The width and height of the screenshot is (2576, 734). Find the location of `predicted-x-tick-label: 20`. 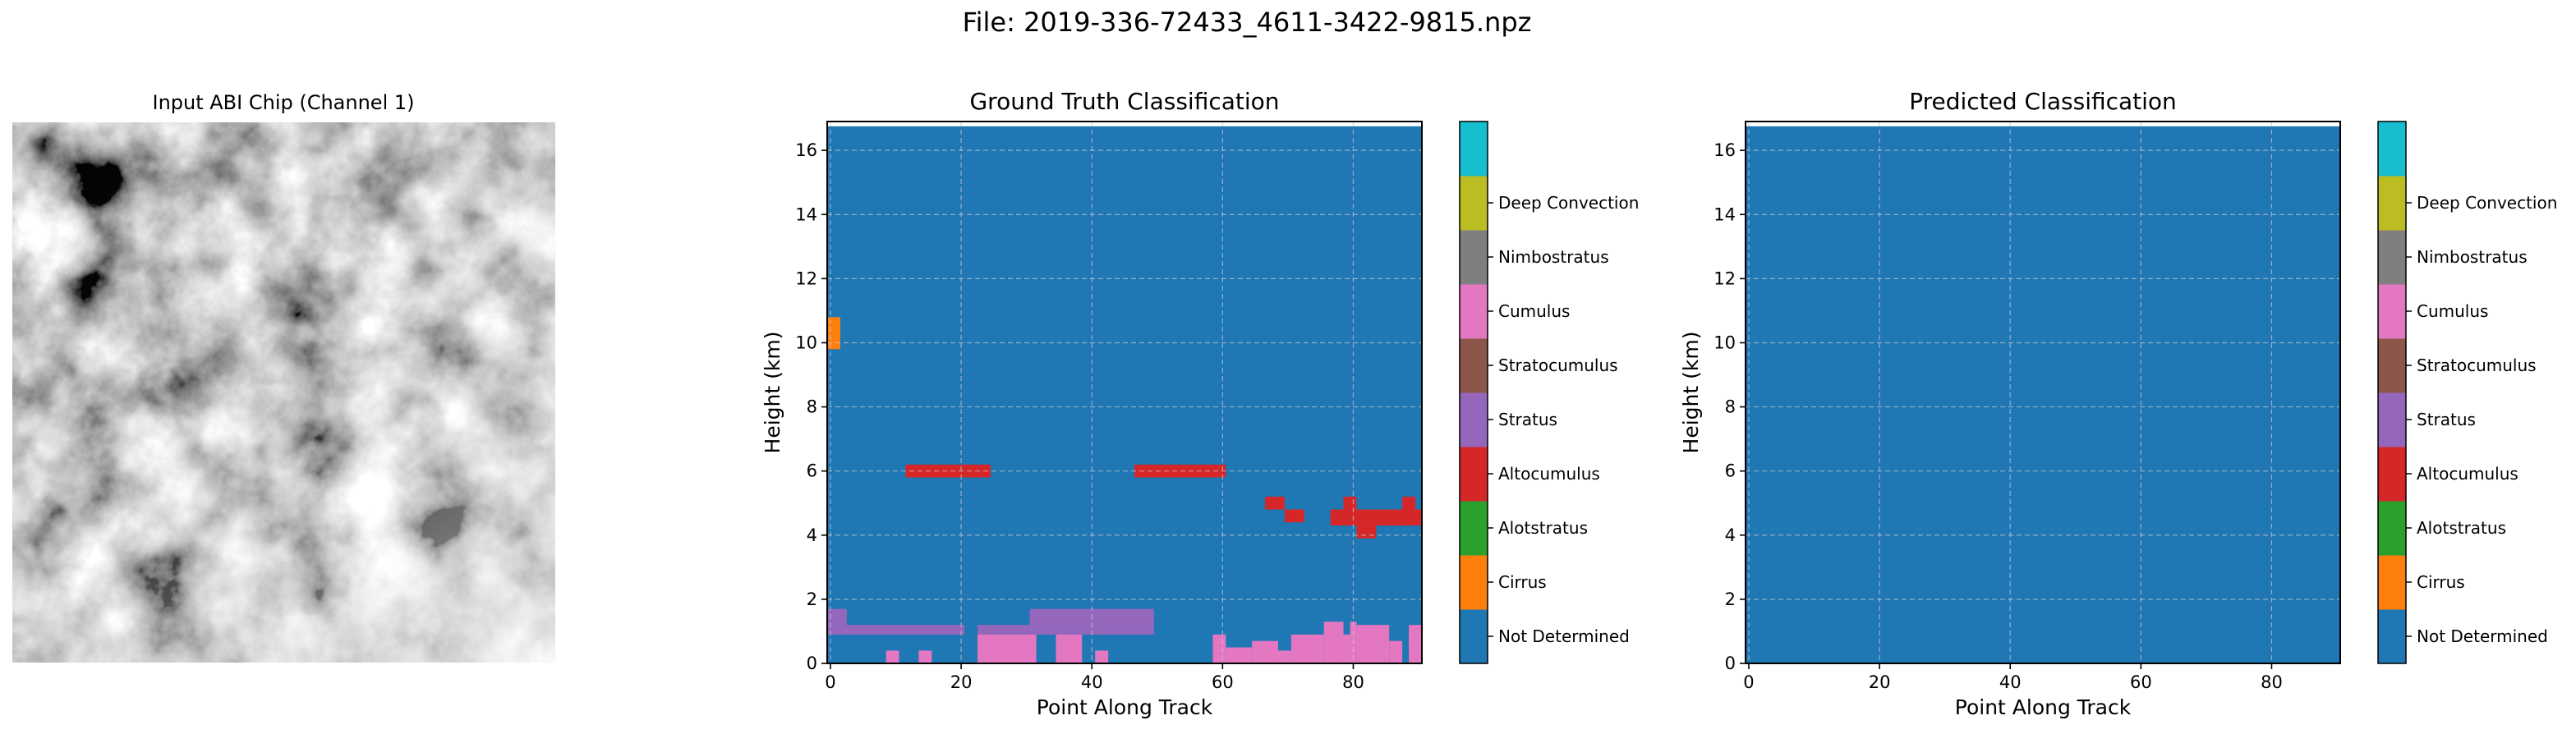

predicted-x-tick-label: 20 is located at coordinates (1880, 682).